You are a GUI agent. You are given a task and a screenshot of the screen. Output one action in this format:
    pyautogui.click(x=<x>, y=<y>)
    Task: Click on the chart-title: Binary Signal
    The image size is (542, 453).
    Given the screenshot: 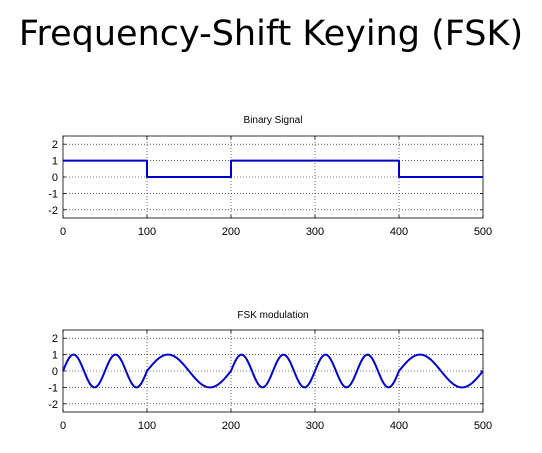 What is the action you would take?
    pyautogui.click(x=273, y=120)
    